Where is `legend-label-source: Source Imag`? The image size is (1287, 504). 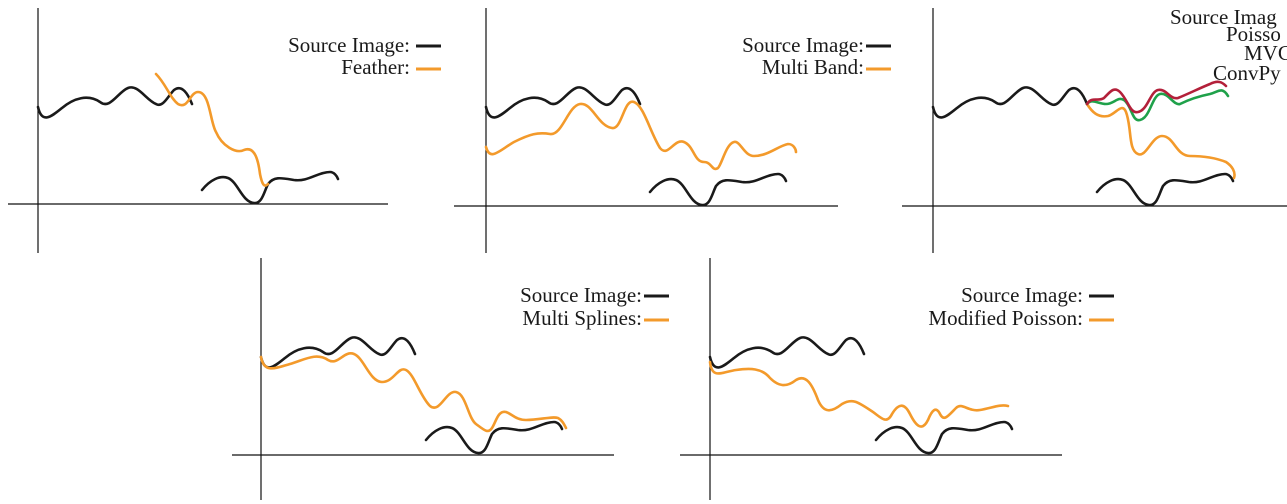
legend-label-source: Source Imag is located at coordinates (1223, 17).